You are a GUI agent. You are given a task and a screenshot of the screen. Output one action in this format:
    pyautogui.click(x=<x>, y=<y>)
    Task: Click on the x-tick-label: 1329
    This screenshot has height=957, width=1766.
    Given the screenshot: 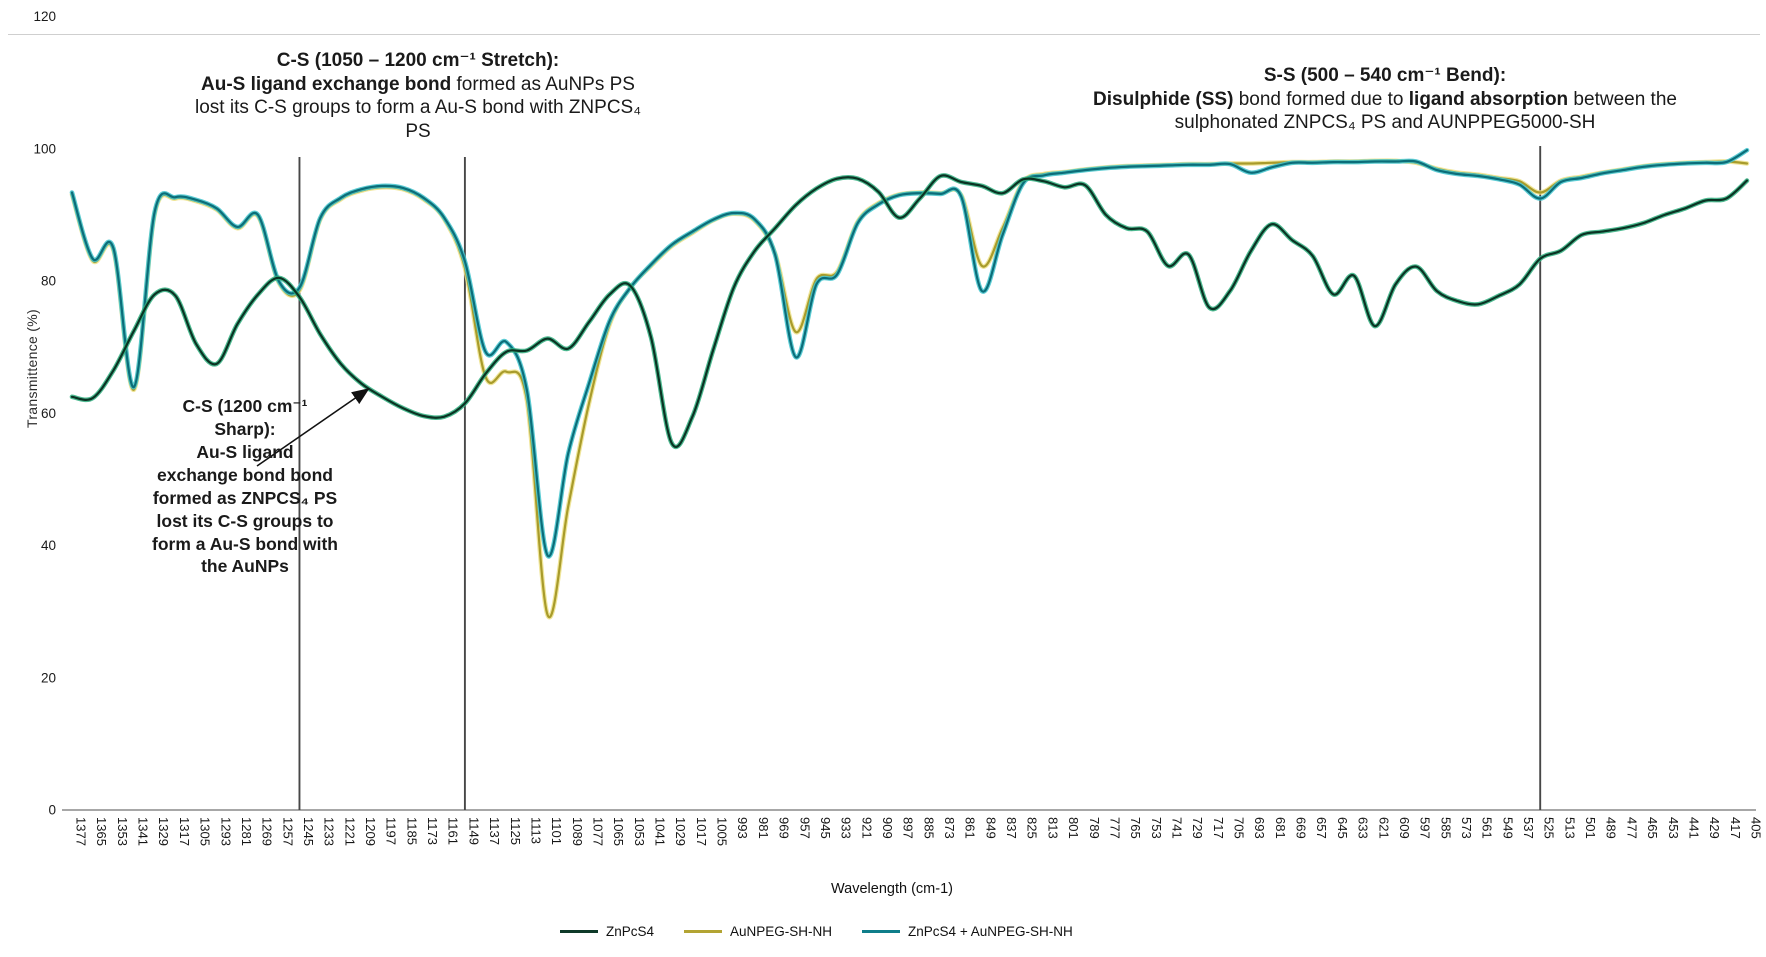 What is the action you would take?
    pyautogui.click(x=163, y=831)
    